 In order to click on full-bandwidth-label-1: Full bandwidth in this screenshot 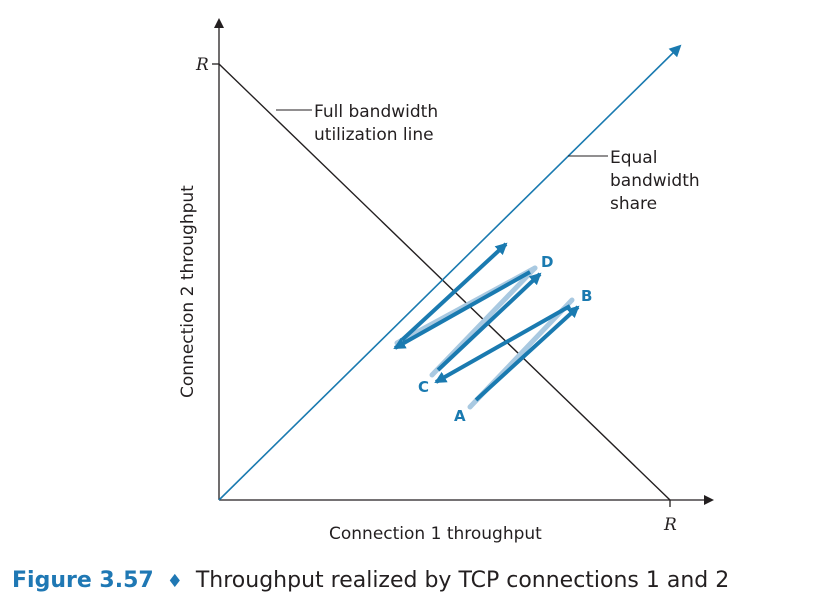, I will do `click(376, 112)`.